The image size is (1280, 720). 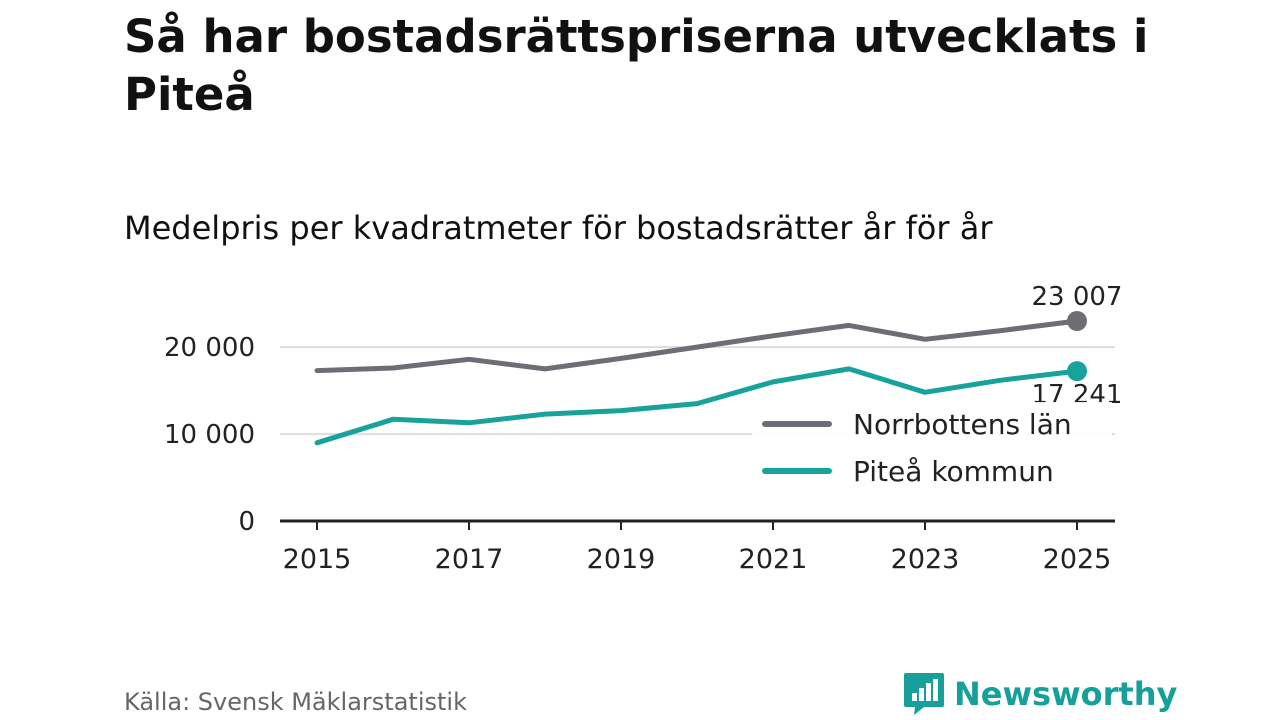 I want to click on newsworthy-logo: Newsworthy, so click(x=1039, y=694).